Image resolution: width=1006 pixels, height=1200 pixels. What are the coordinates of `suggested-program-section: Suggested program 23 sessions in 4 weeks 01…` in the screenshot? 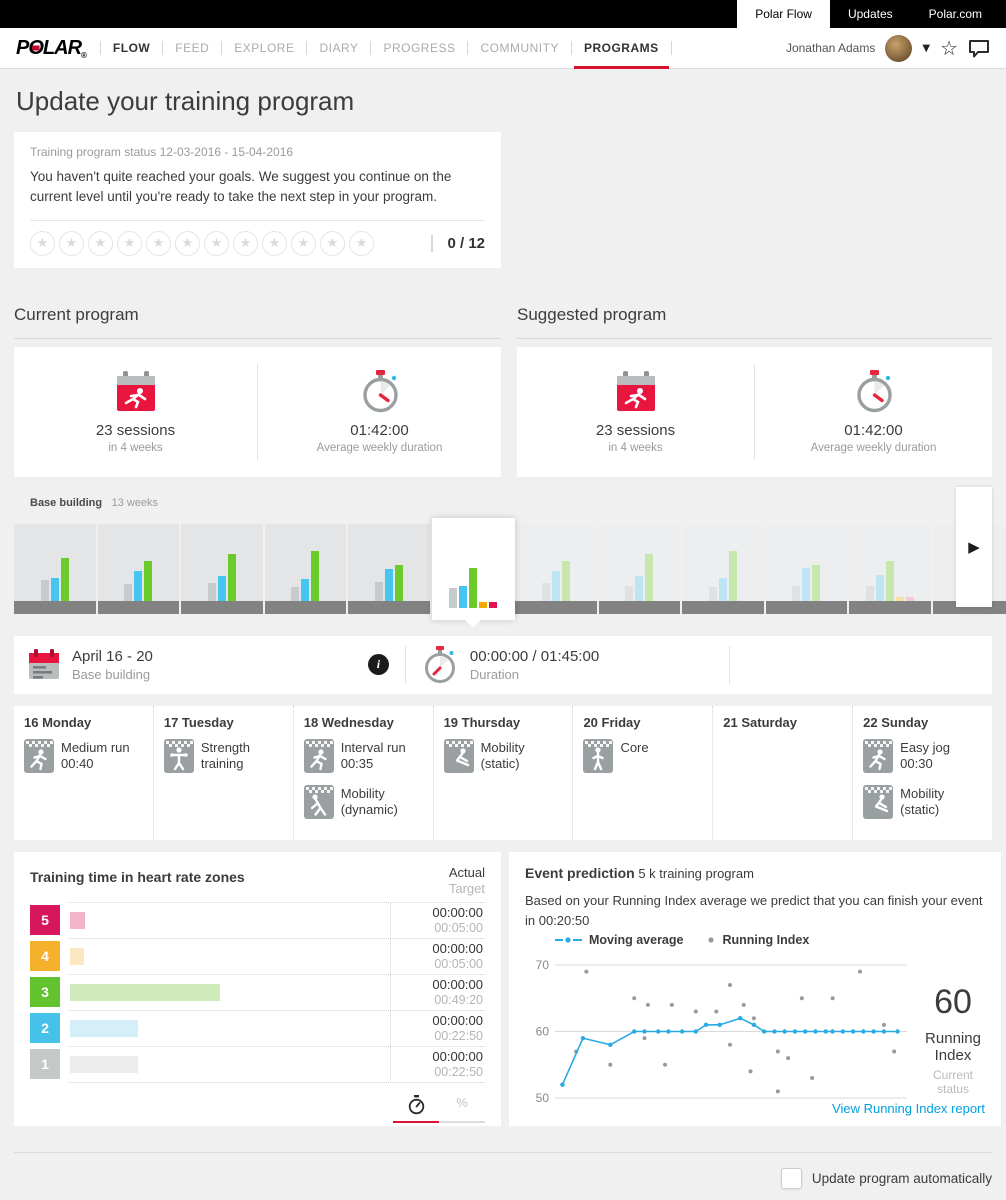 It's located at (754, 391).